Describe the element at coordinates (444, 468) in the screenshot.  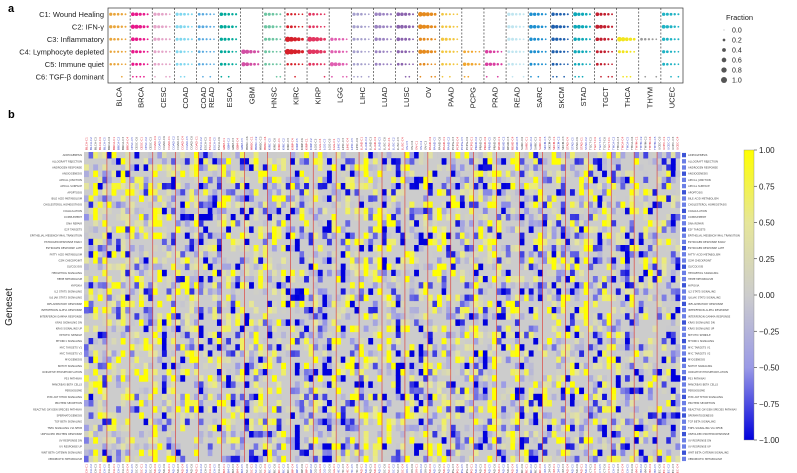
I see `column-label-bottom: PAAD-C1` at that location.